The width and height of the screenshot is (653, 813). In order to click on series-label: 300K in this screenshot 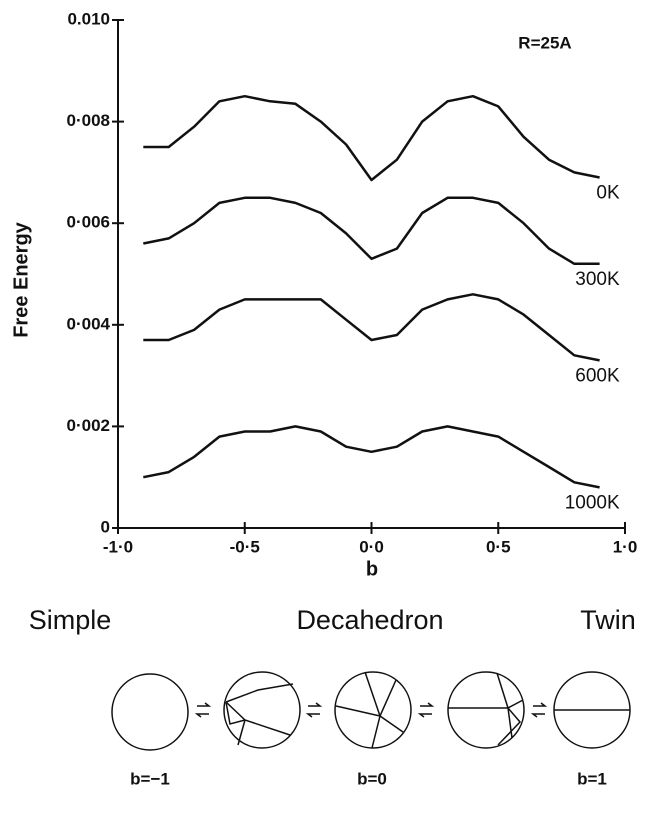, I will do `click(597, 279)`.